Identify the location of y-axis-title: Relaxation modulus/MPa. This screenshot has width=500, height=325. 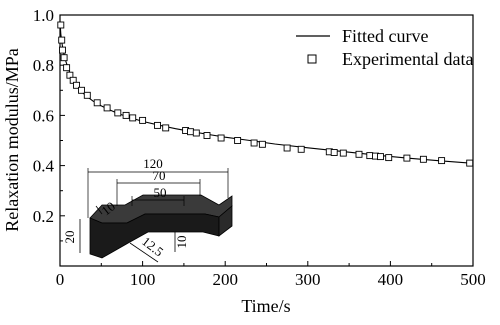
(12, 140).